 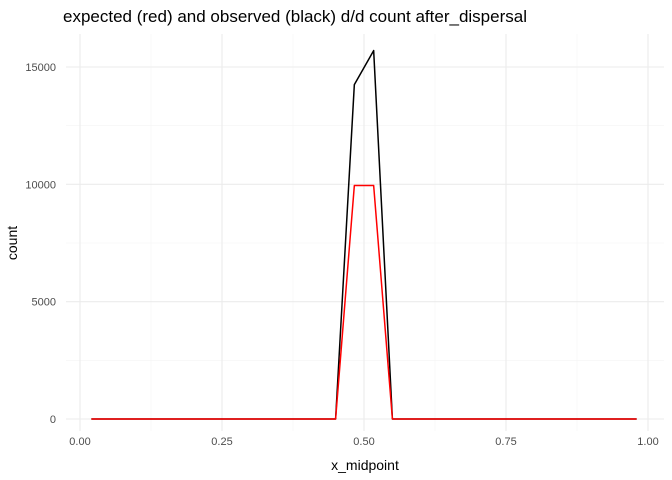 I want to click on x-tick-labels: 0.00 0.25 0.50 0.75 1.00, so click(x=363, y=442).